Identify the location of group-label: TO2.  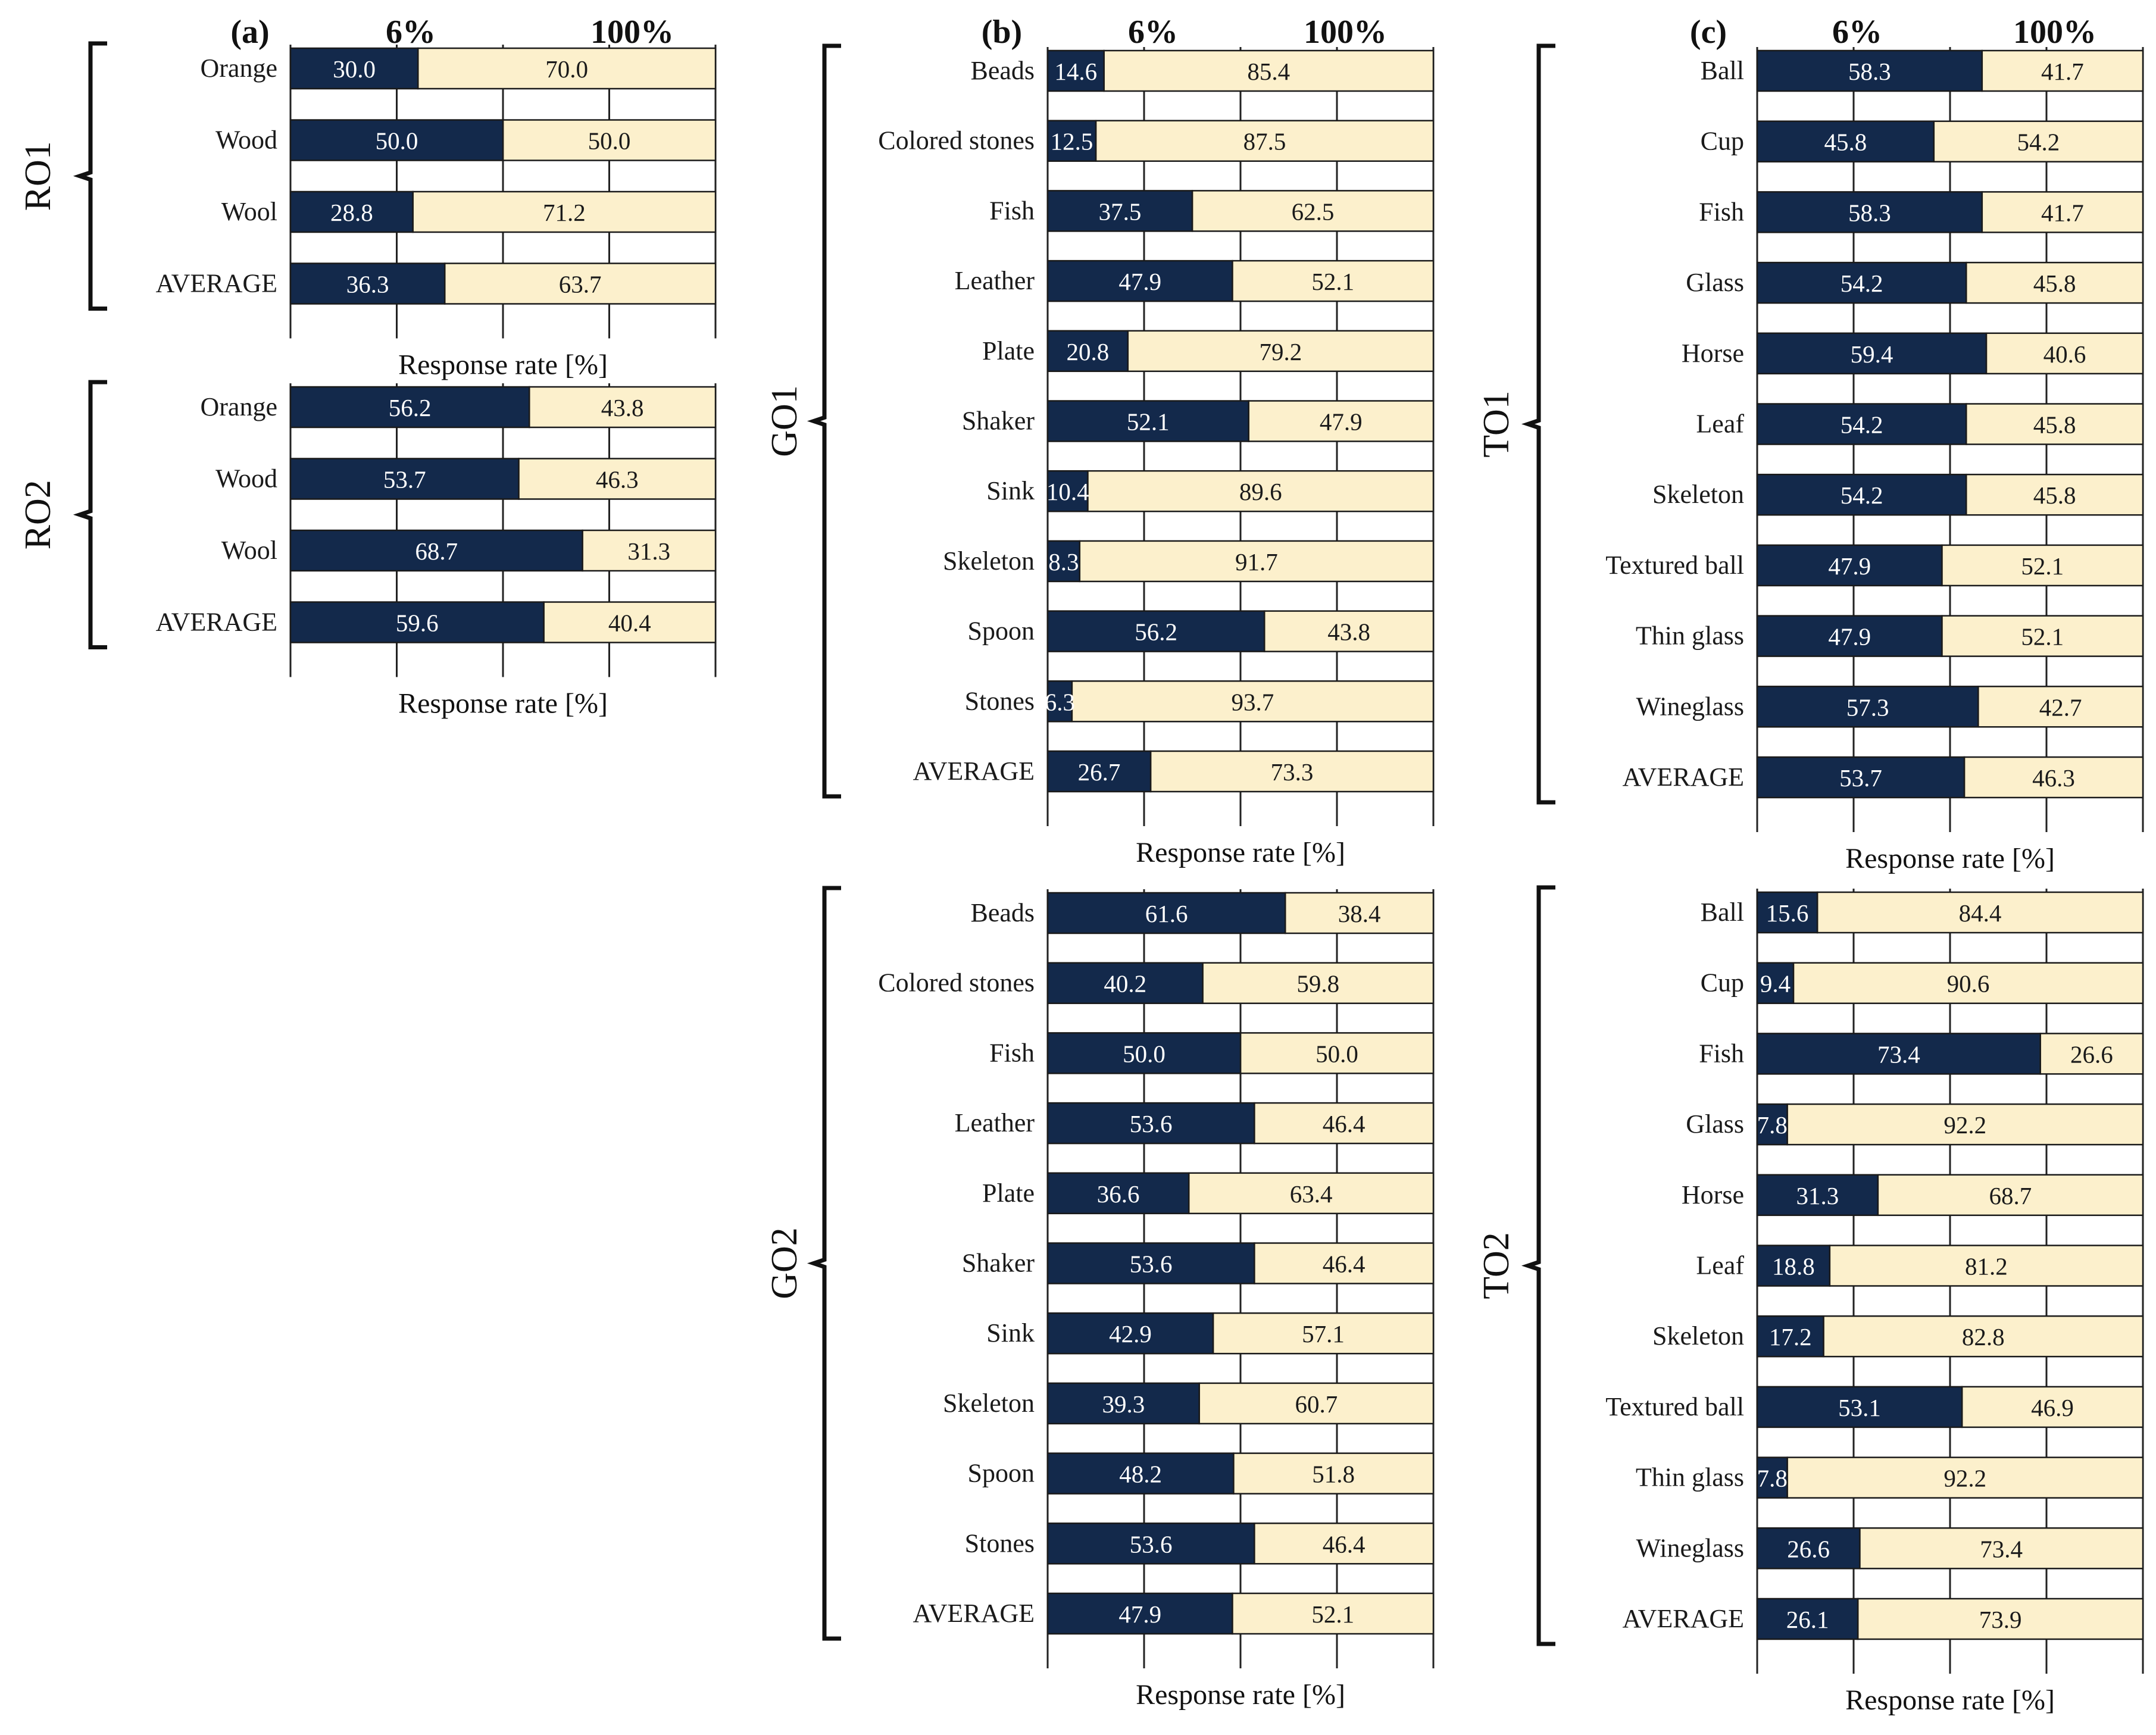
(1496, 1265).